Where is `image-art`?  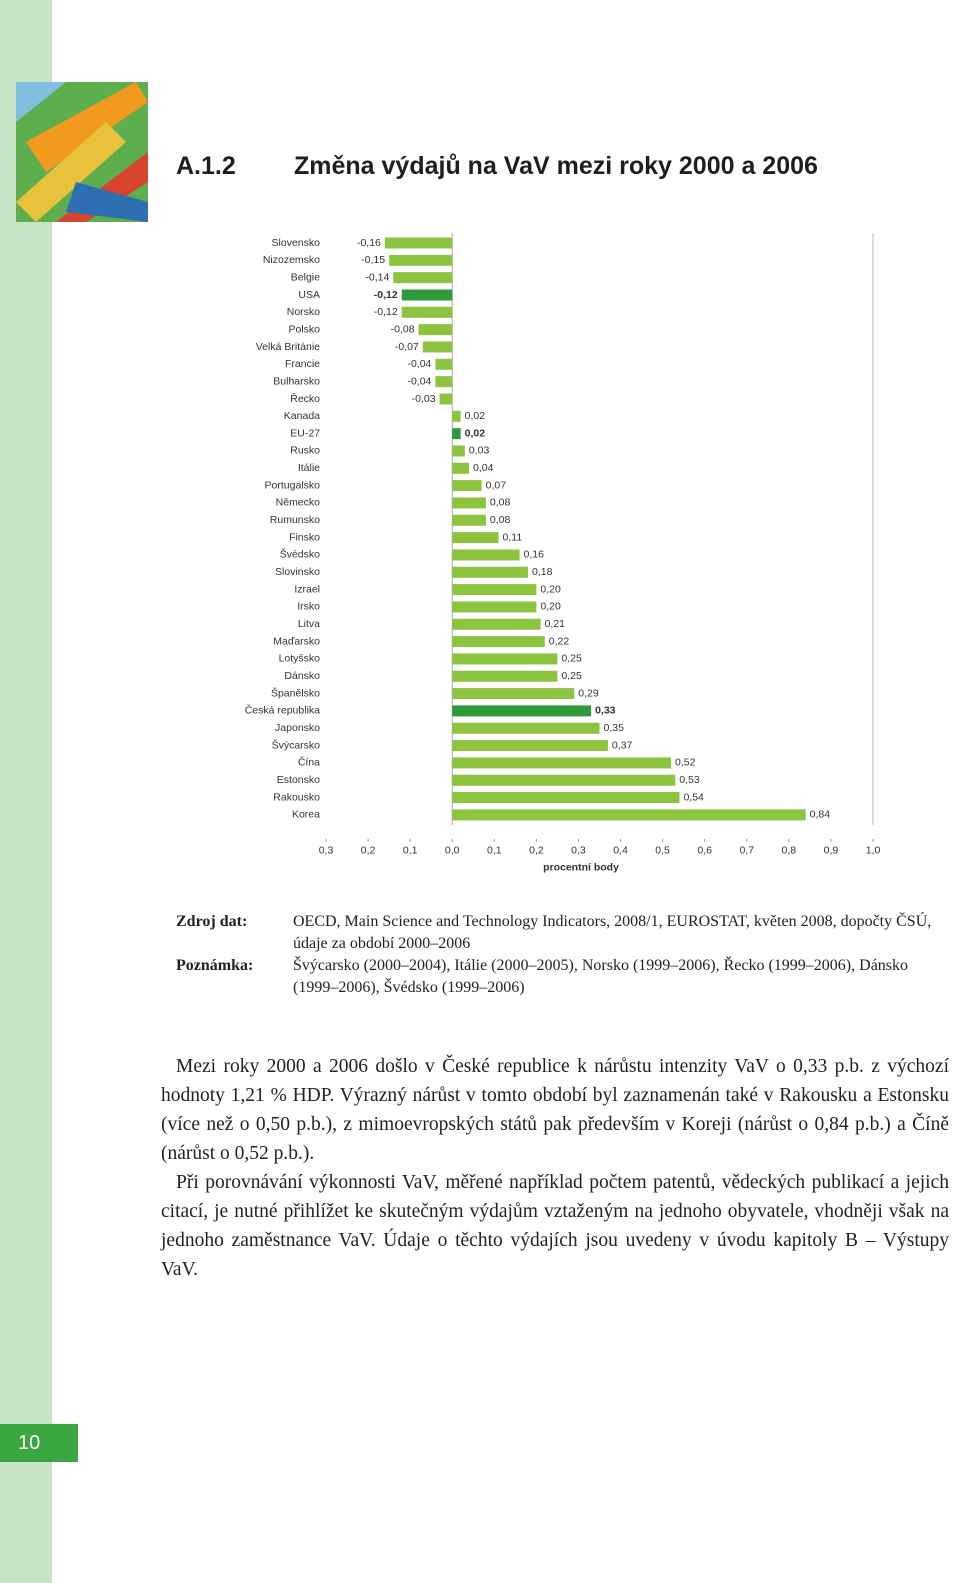
image-art is located at coordinates (82, 152).